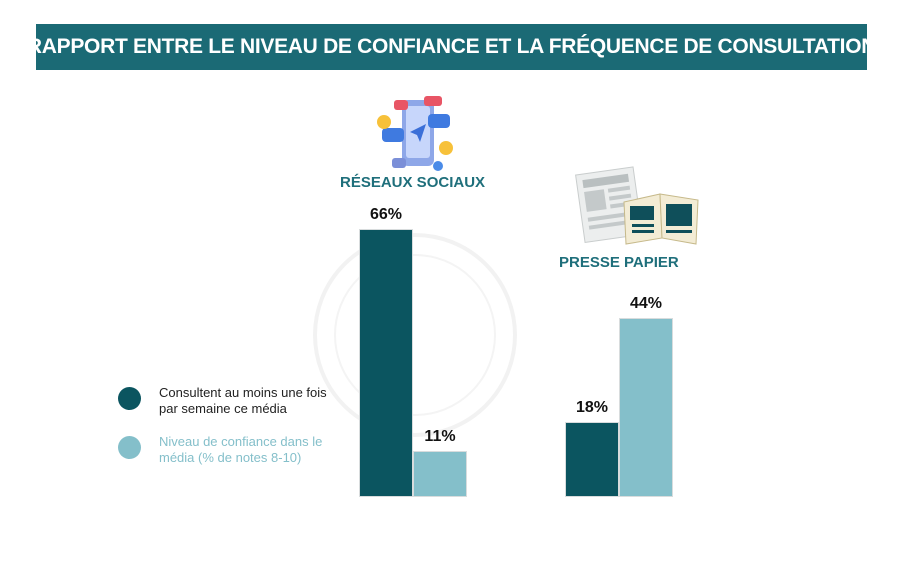 The image size is (901, 588). What do you see at coordinates (440, 474) in the screenshot?
I see `bar-reseaux-trust` at bounding box center [440, 474].